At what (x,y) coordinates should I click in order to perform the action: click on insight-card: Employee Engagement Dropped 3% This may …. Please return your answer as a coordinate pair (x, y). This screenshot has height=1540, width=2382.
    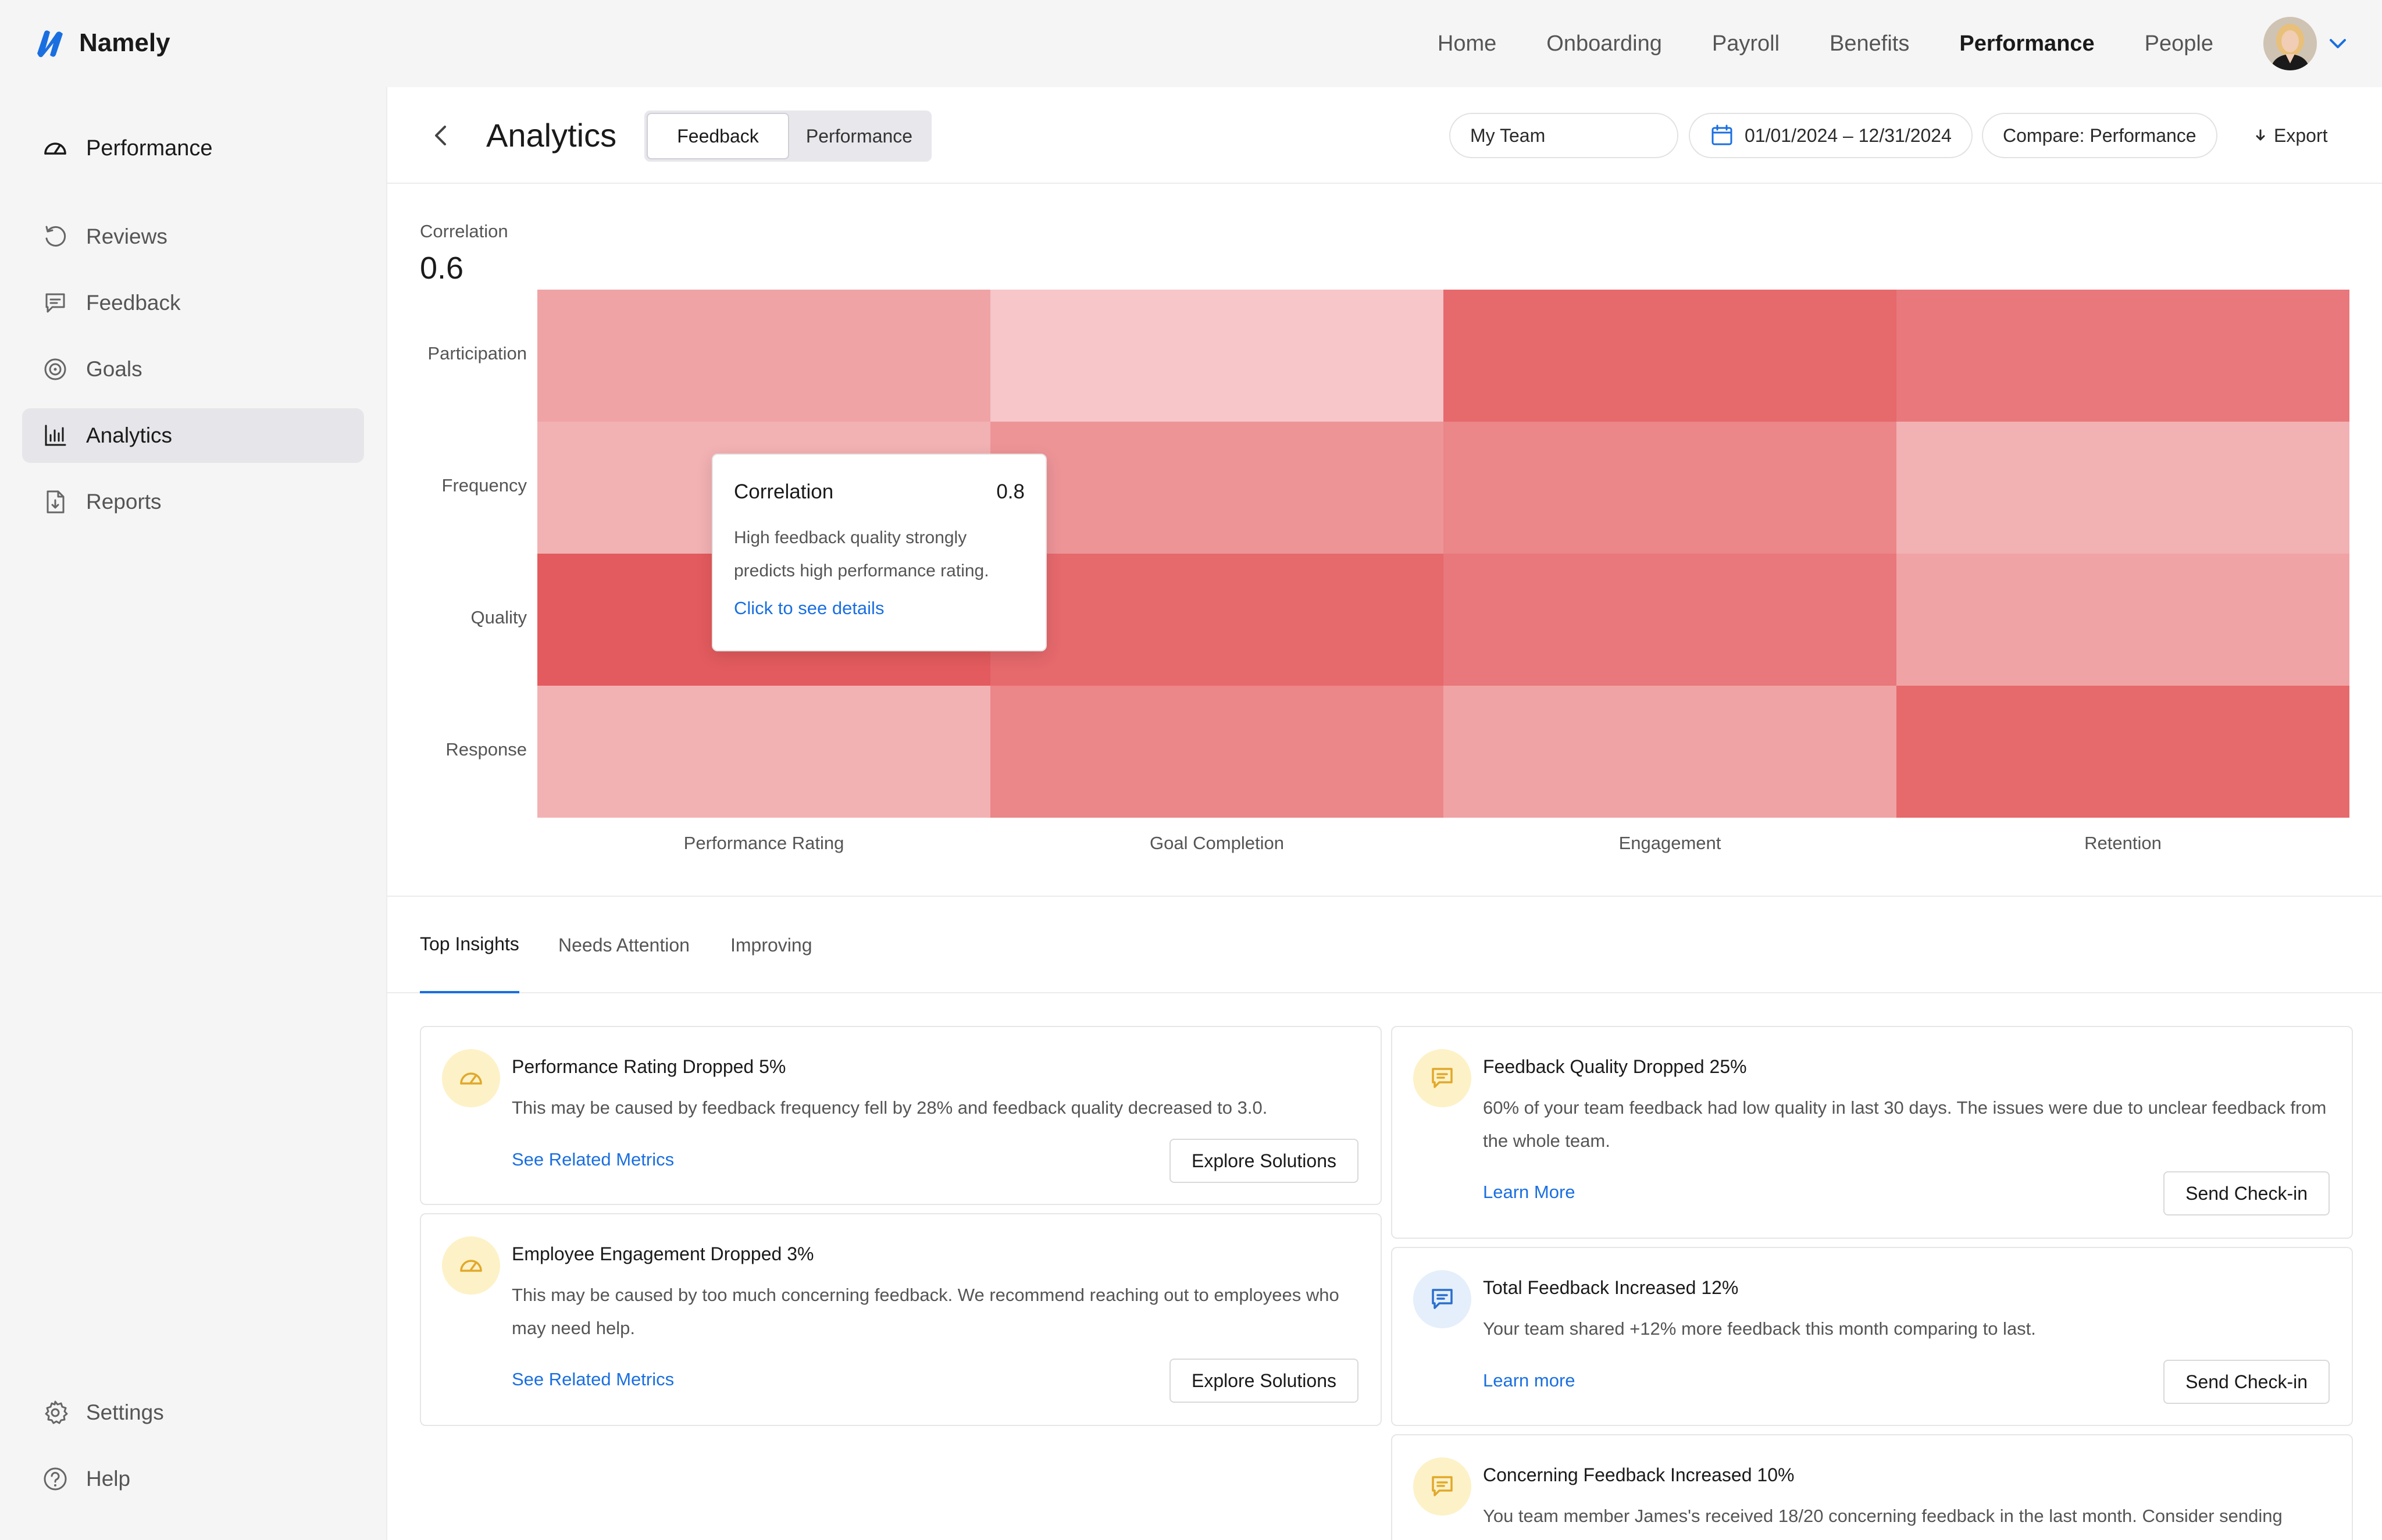
    Looking at the image, I should click on (901, 1319).